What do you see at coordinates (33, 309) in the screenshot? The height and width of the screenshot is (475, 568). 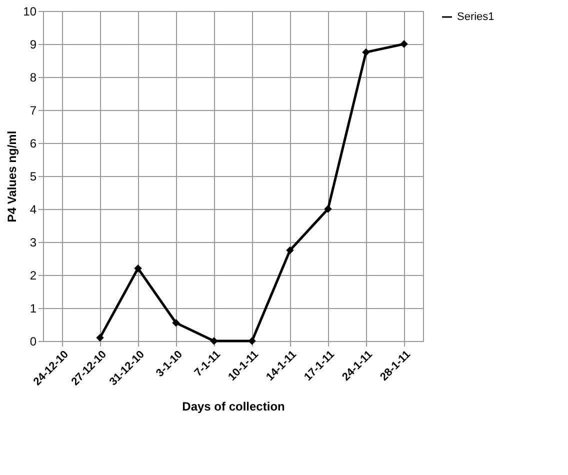 I see `y-tick-label: 1` at bounding box center [33, 309].